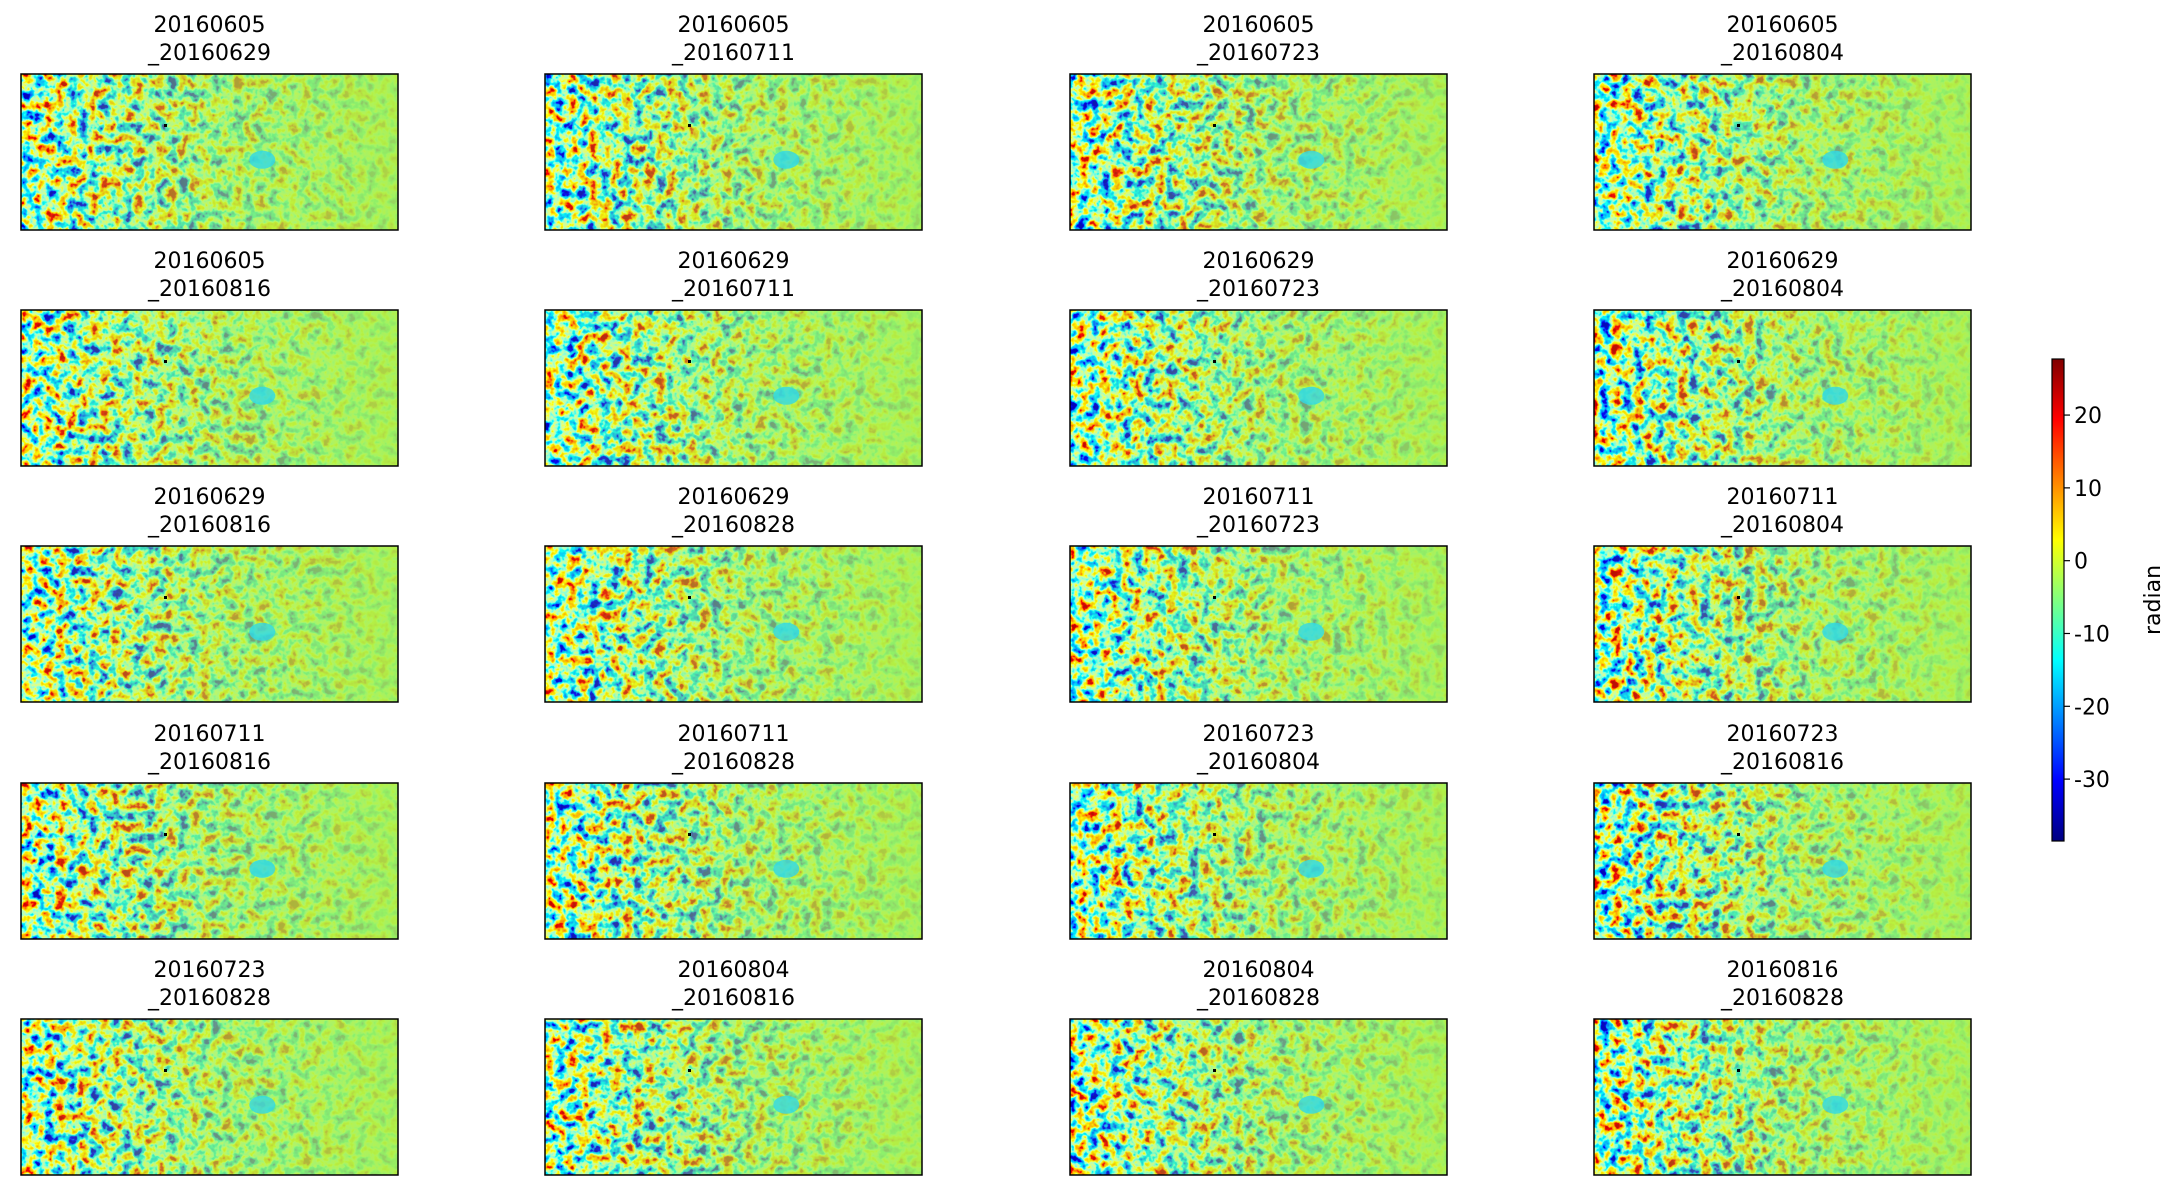 The width and height of the screenshot is (2173, 1193). I want to click on panel-title: 20160816, so click(1783, 970).